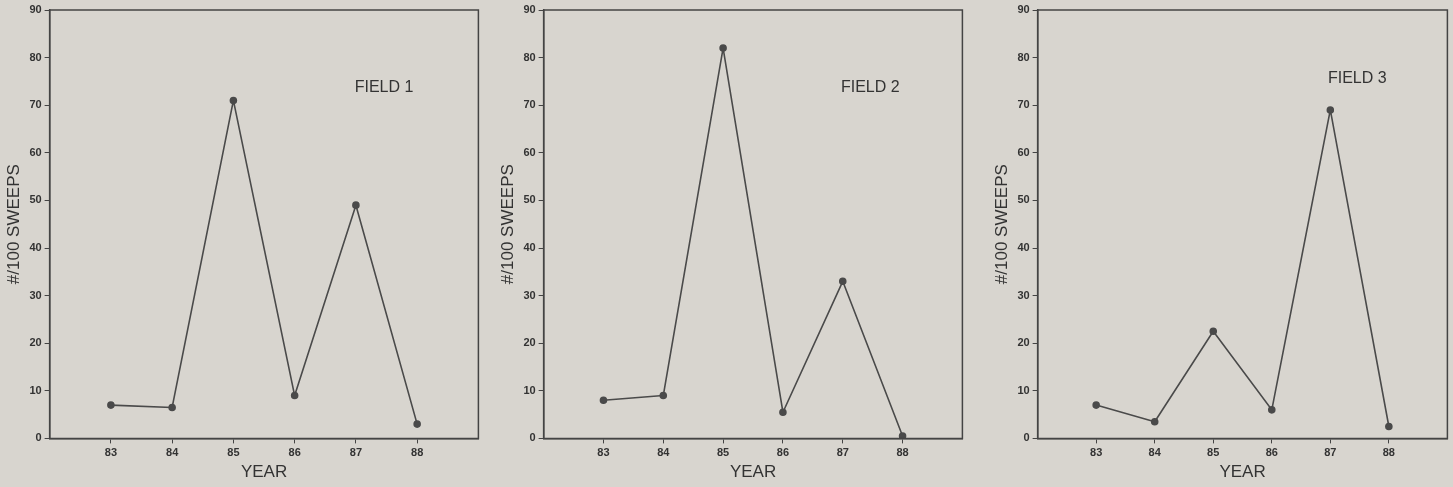 The height and width of the screenshot is (487, 1453). Describe the element at coordinates (1357, 77) in the screenshot. I see `text: FIELD 3` at that location.